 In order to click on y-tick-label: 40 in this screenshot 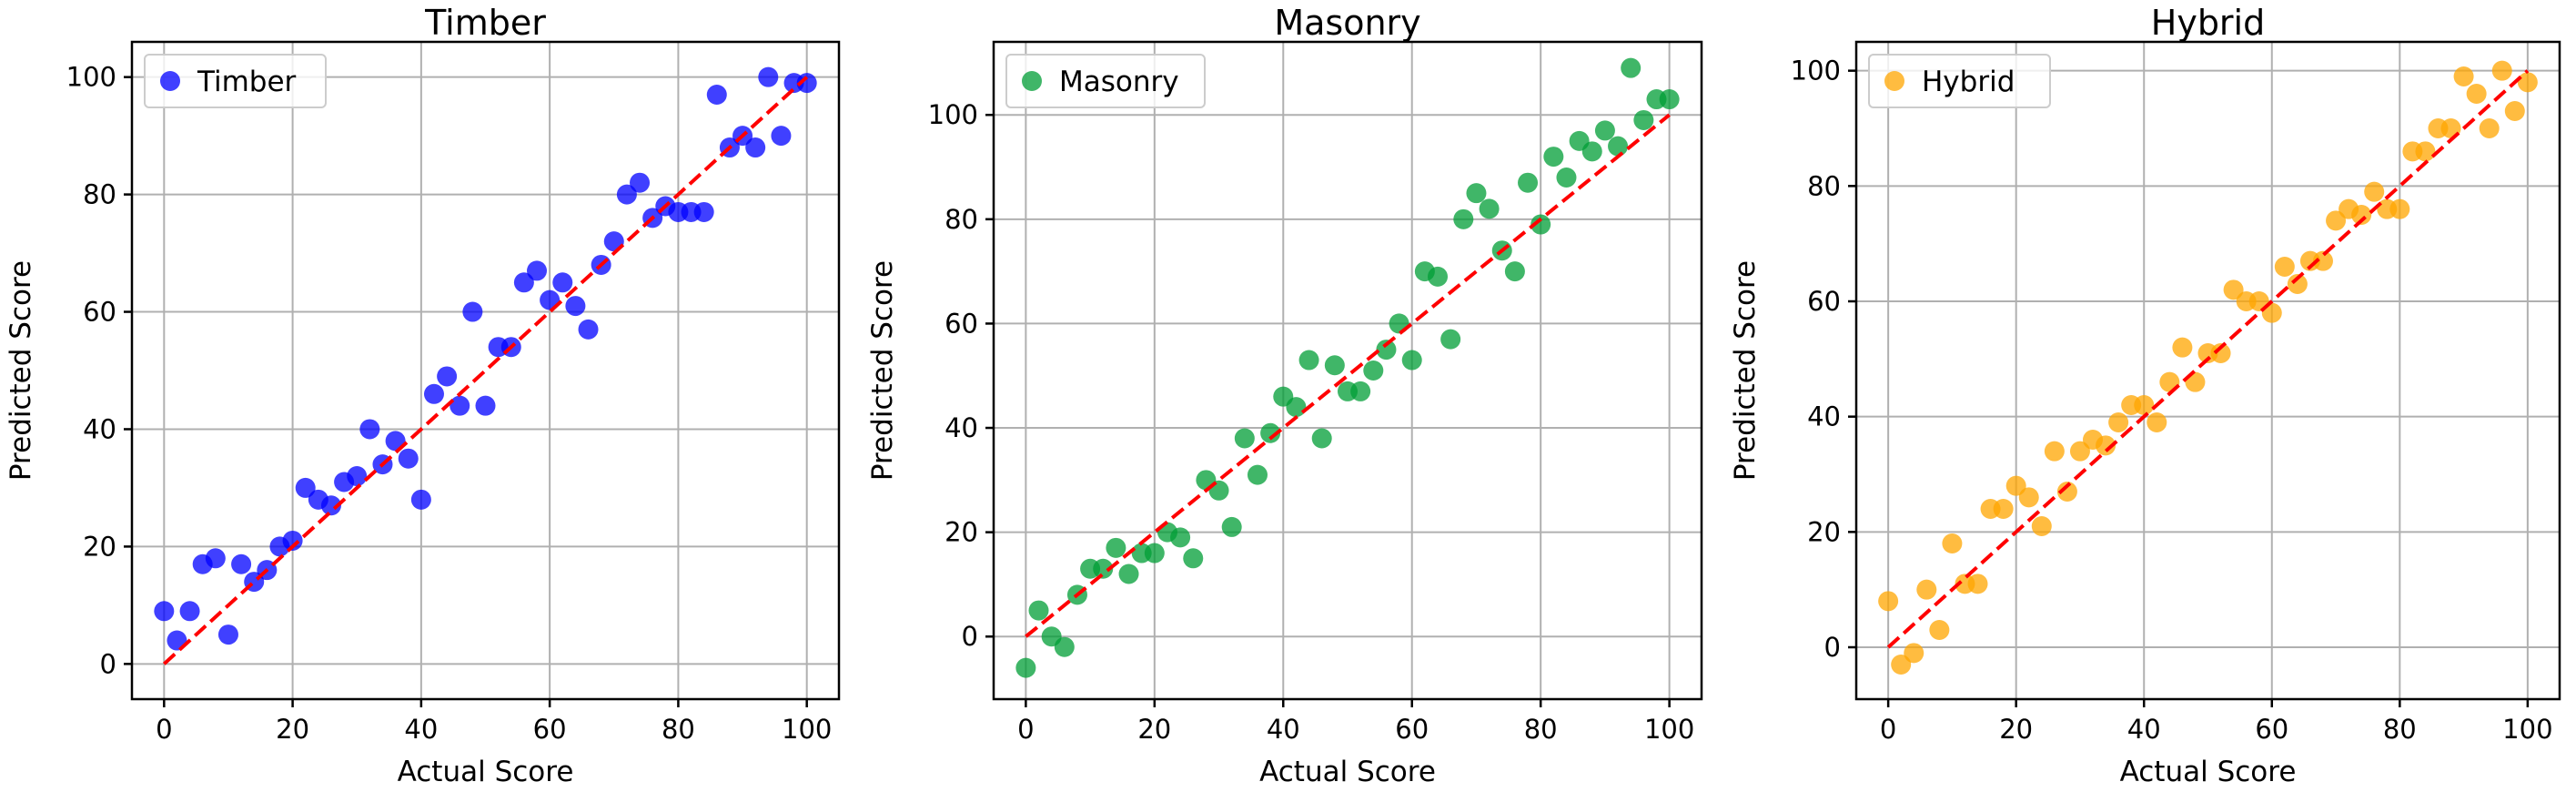, I will do `click(961, 427)`.